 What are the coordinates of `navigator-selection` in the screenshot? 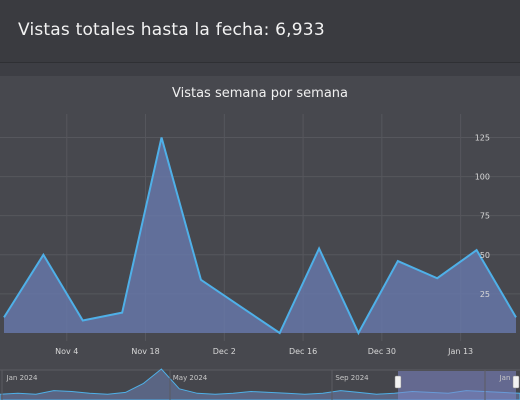 It's located at (457, 385).